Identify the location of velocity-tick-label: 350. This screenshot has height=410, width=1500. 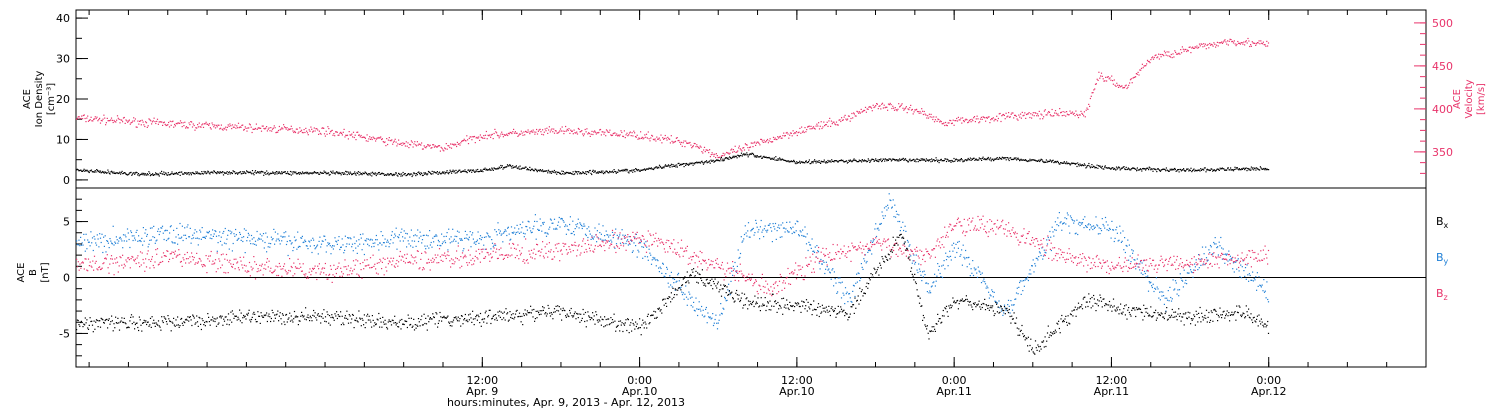
(1442, 152).